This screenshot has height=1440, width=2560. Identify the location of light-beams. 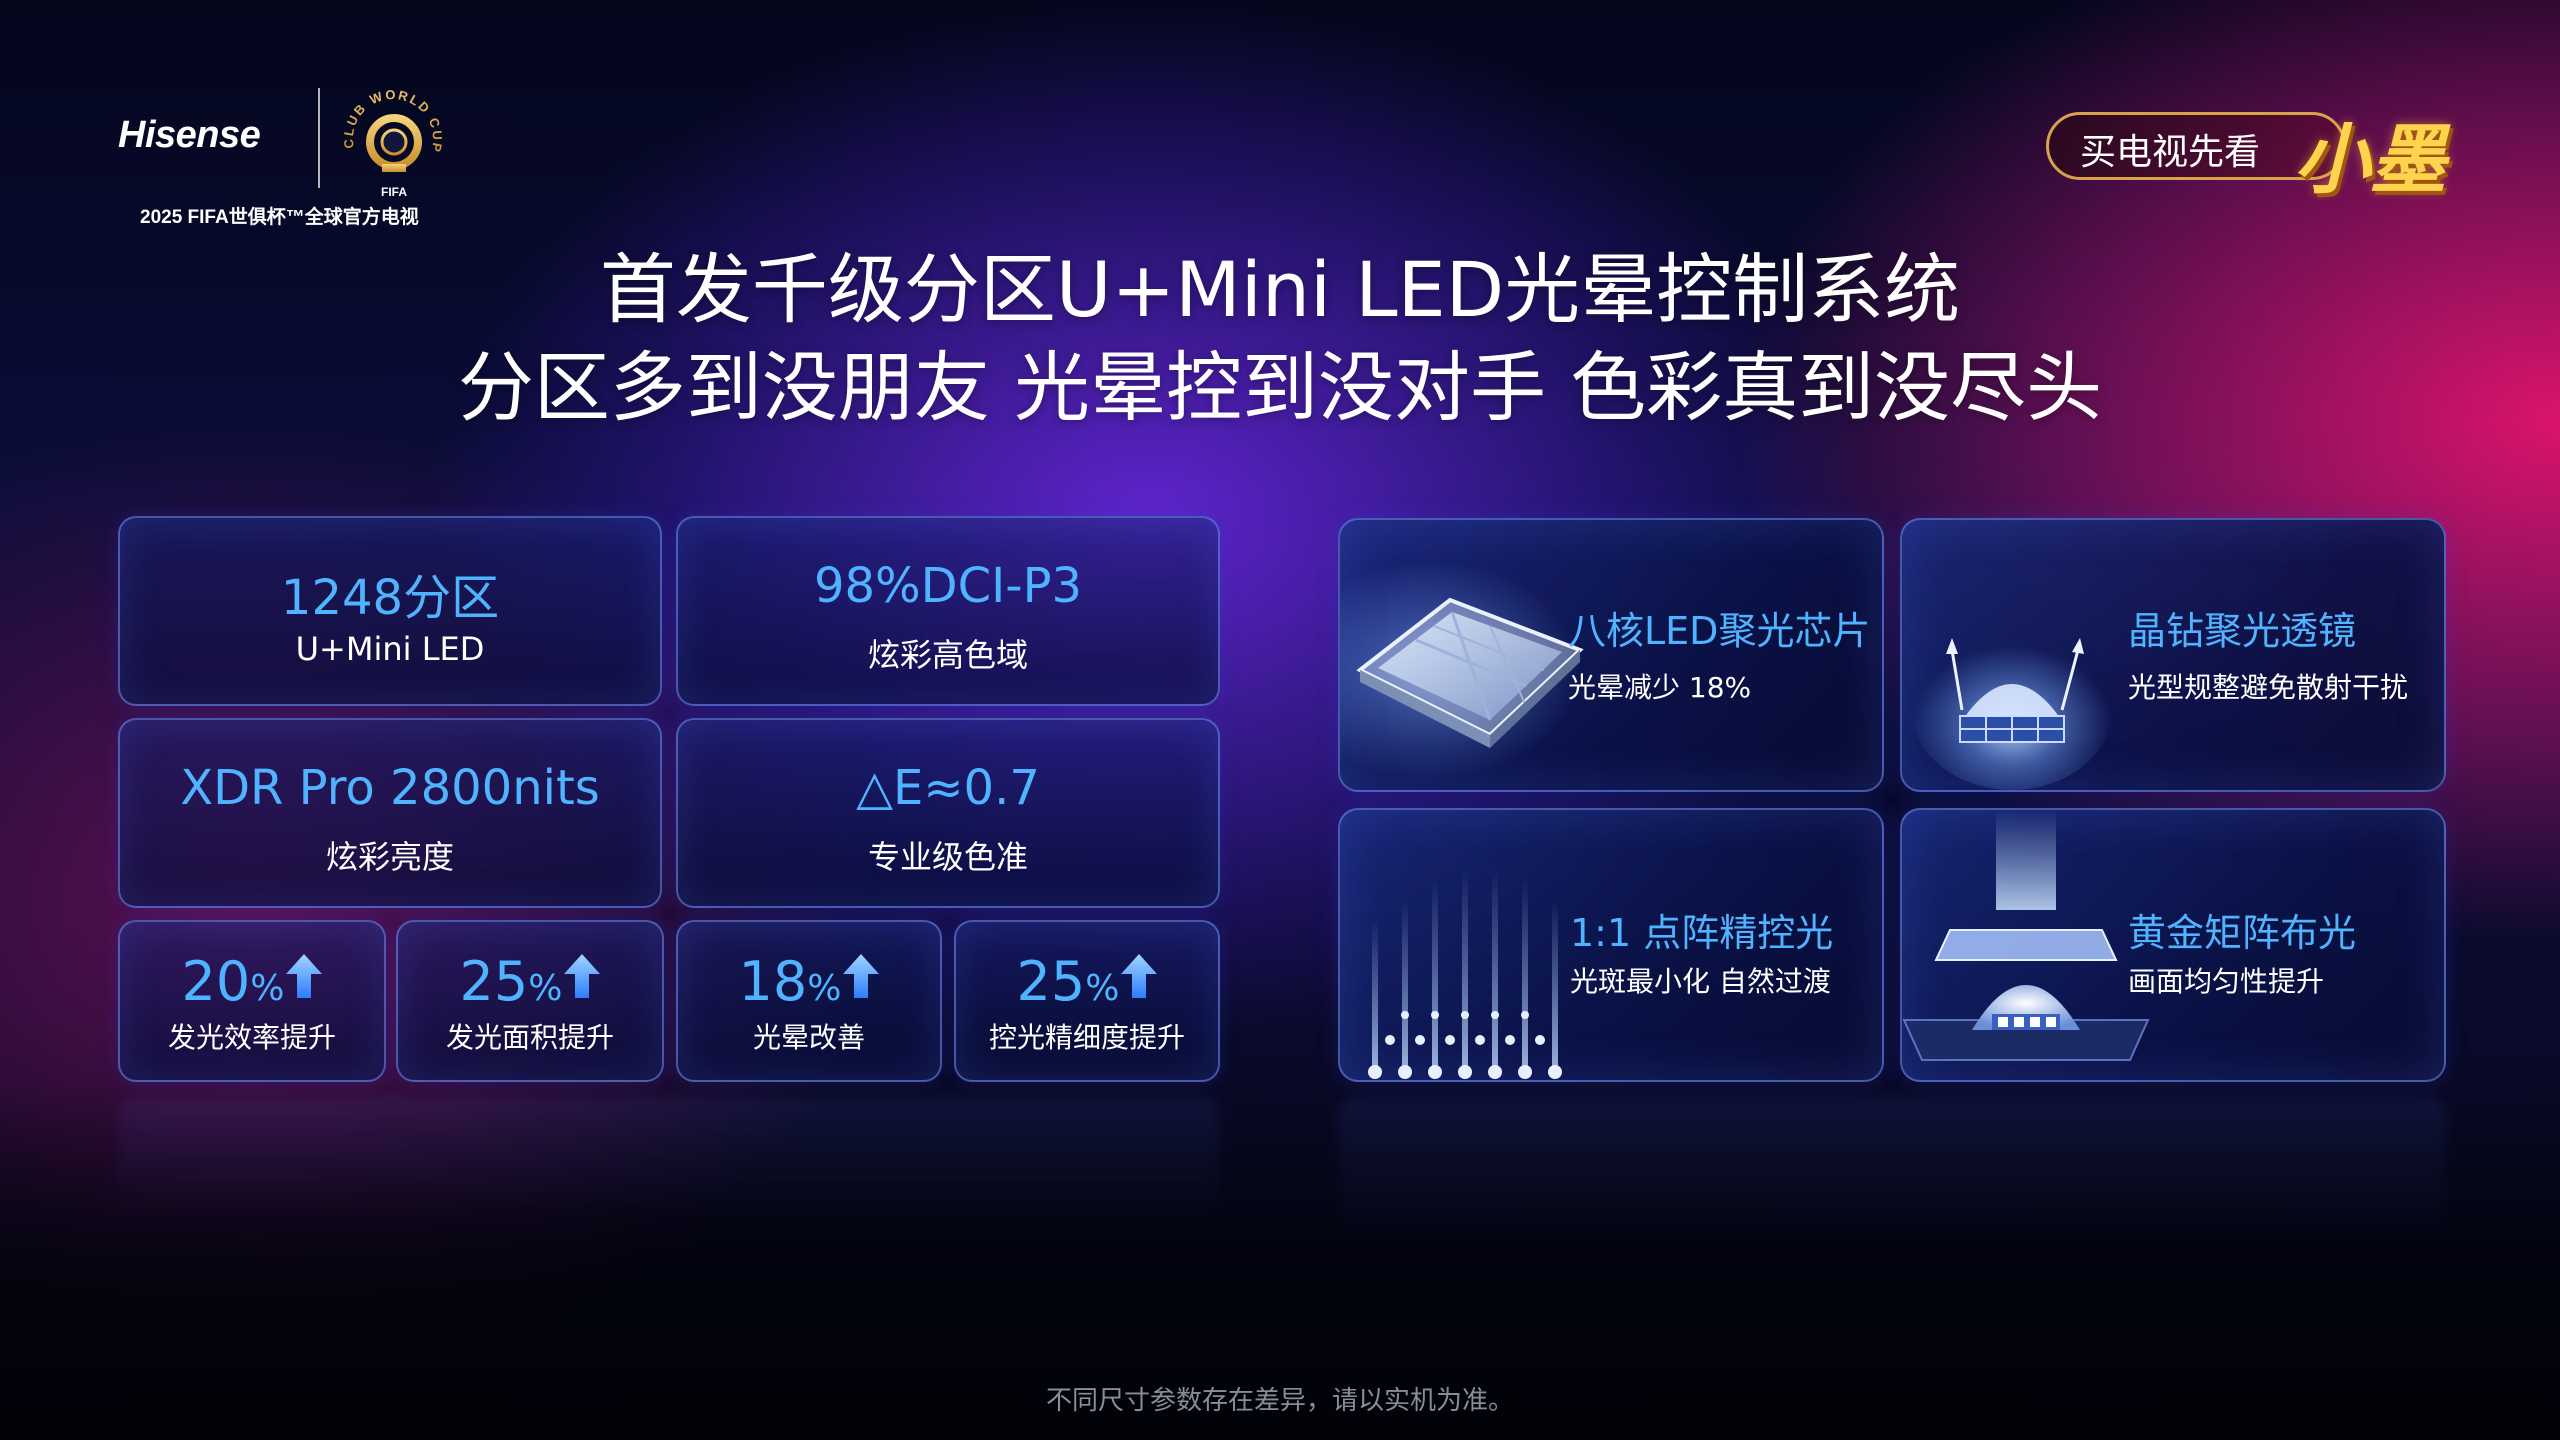
(1465, 970).